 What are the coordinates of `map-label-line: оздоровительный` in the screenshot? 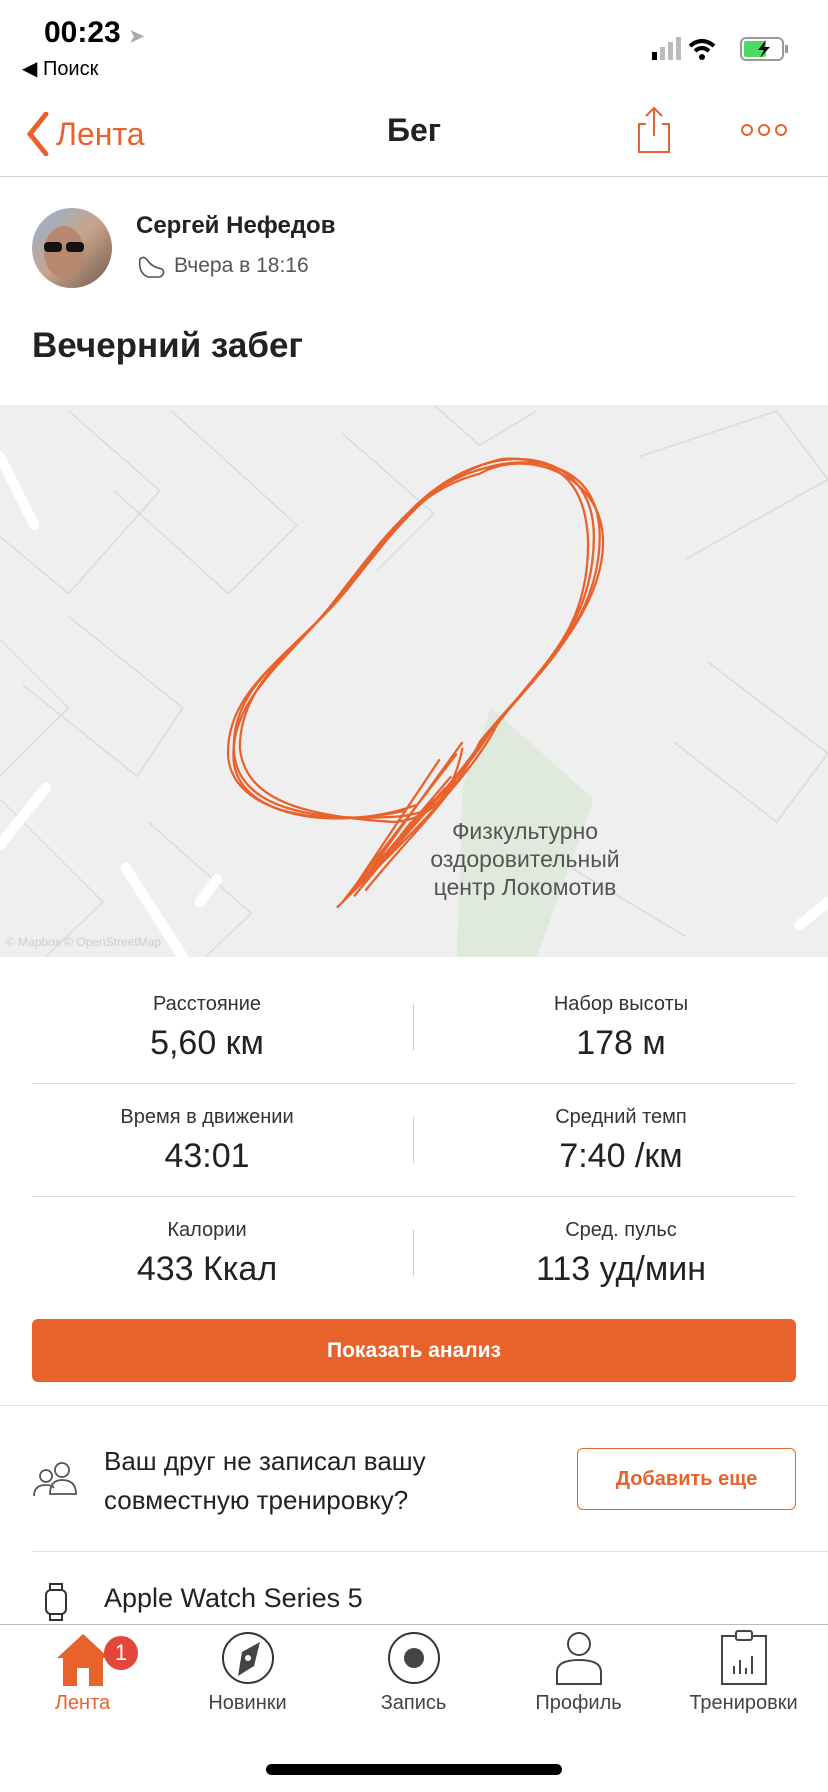 It's located at (525, 859).